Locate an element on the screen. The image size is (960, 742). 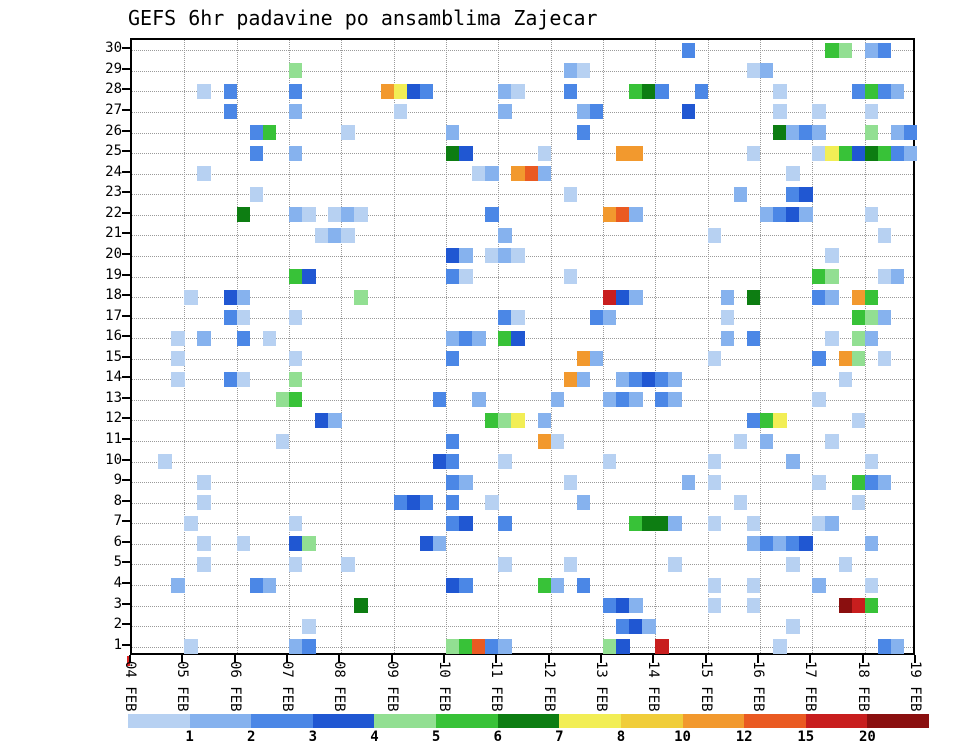
y-tick-label: 2 is located at coordinates (117, 624).